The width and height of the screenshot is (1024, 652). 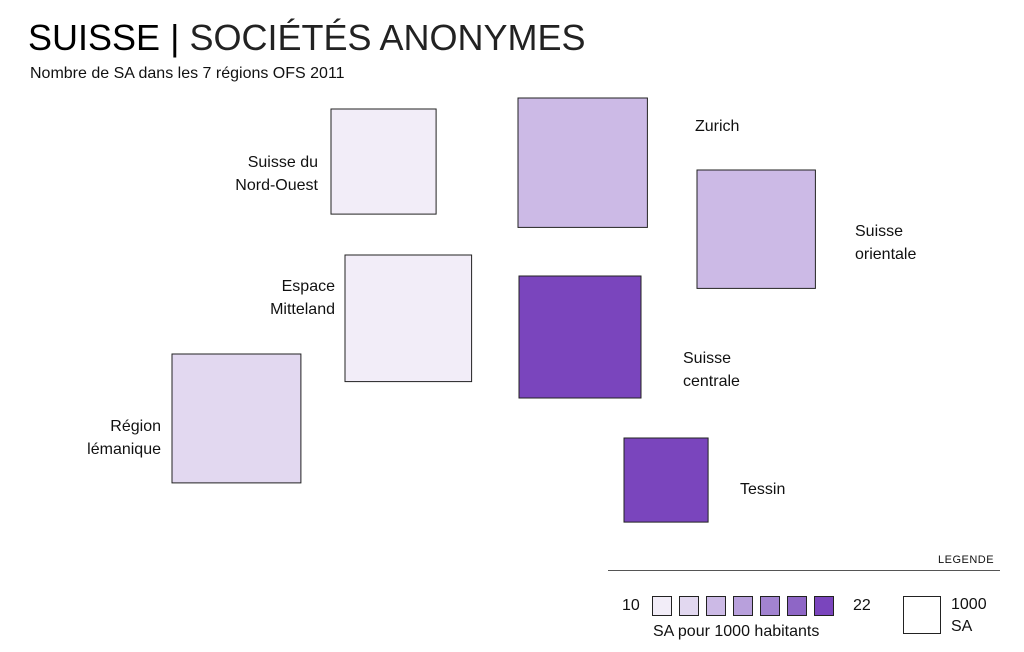 I want to click on region-label-line: Suisse du, so click(x=283, y=162).